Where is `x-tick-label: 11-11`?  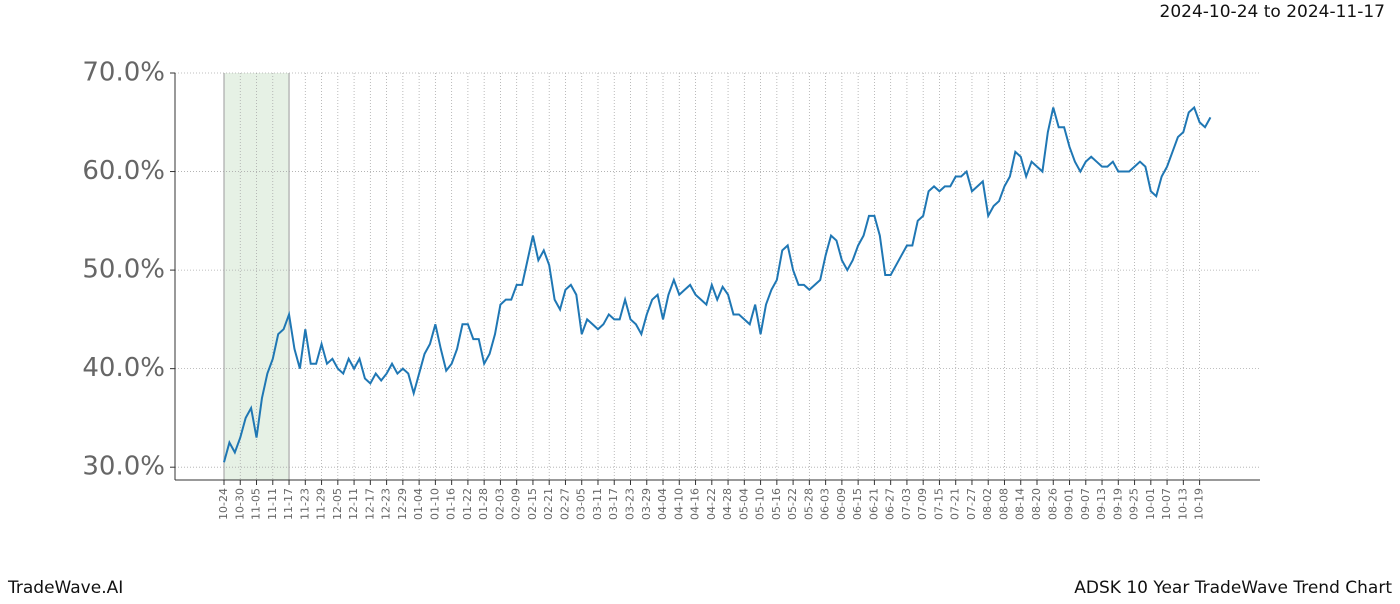
x-tick-label: 11-11 is located at coordinates (272, 504).